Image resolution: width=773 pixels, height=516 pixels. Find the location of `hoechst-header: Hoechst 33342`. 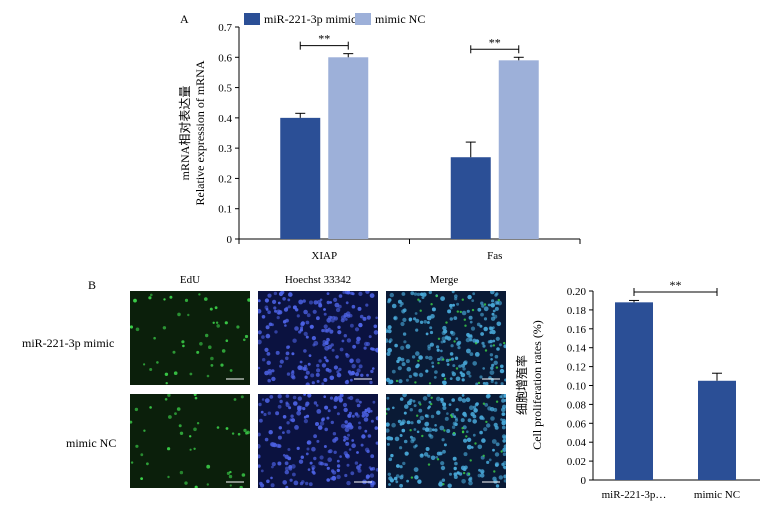

hoechst-header: Hoechst 33342 is located at coordinates (318, 280).